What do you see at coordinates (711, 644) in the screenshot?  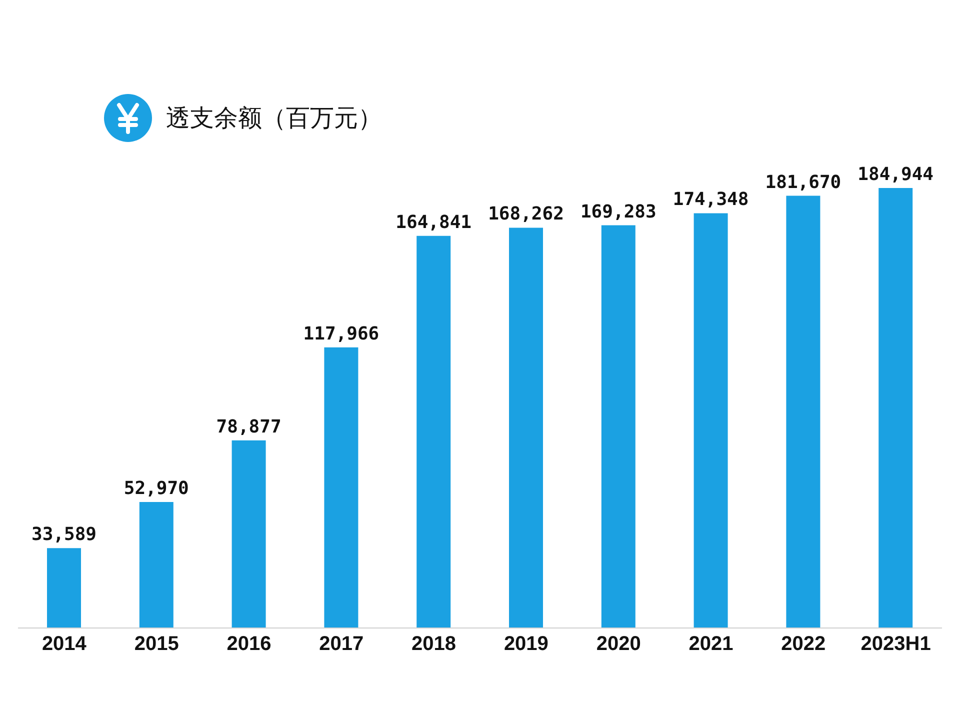 I see `x-tick-label: 2021` at bounding box center [711, 644].